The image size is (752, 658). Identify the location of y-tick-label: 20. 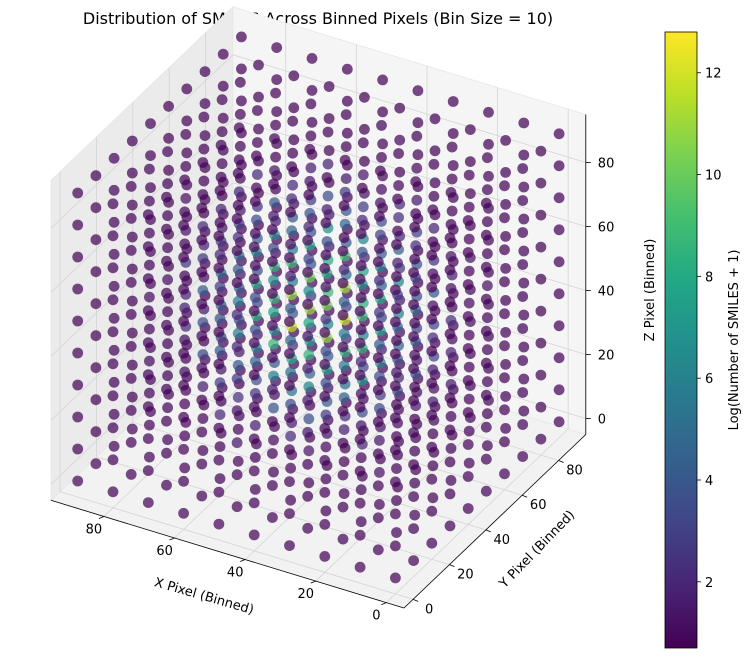
(465, 575).